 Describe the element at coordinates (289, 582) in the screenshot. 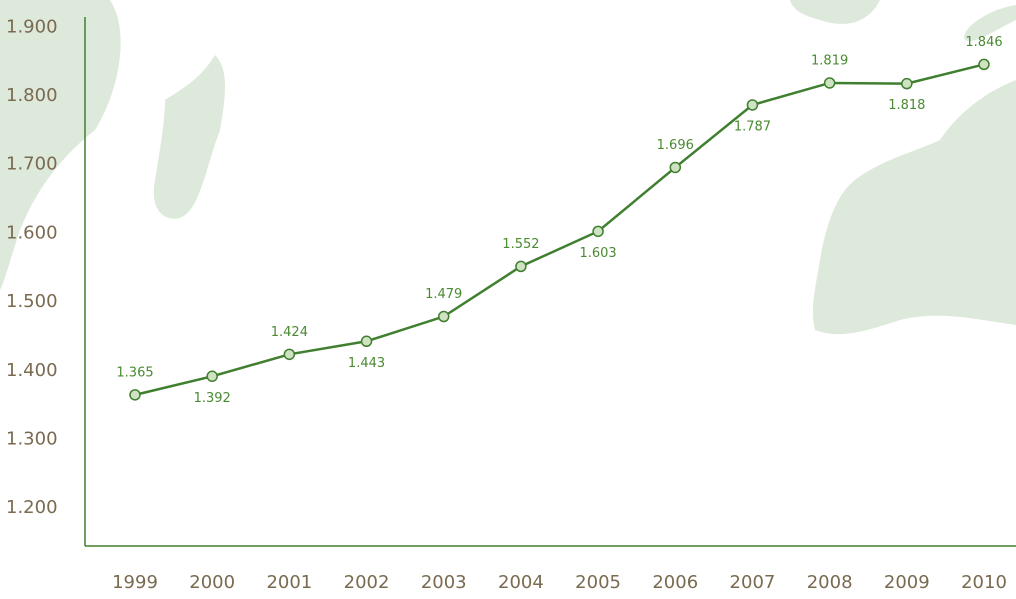

I see `x-tick-label: 2001` at that location.